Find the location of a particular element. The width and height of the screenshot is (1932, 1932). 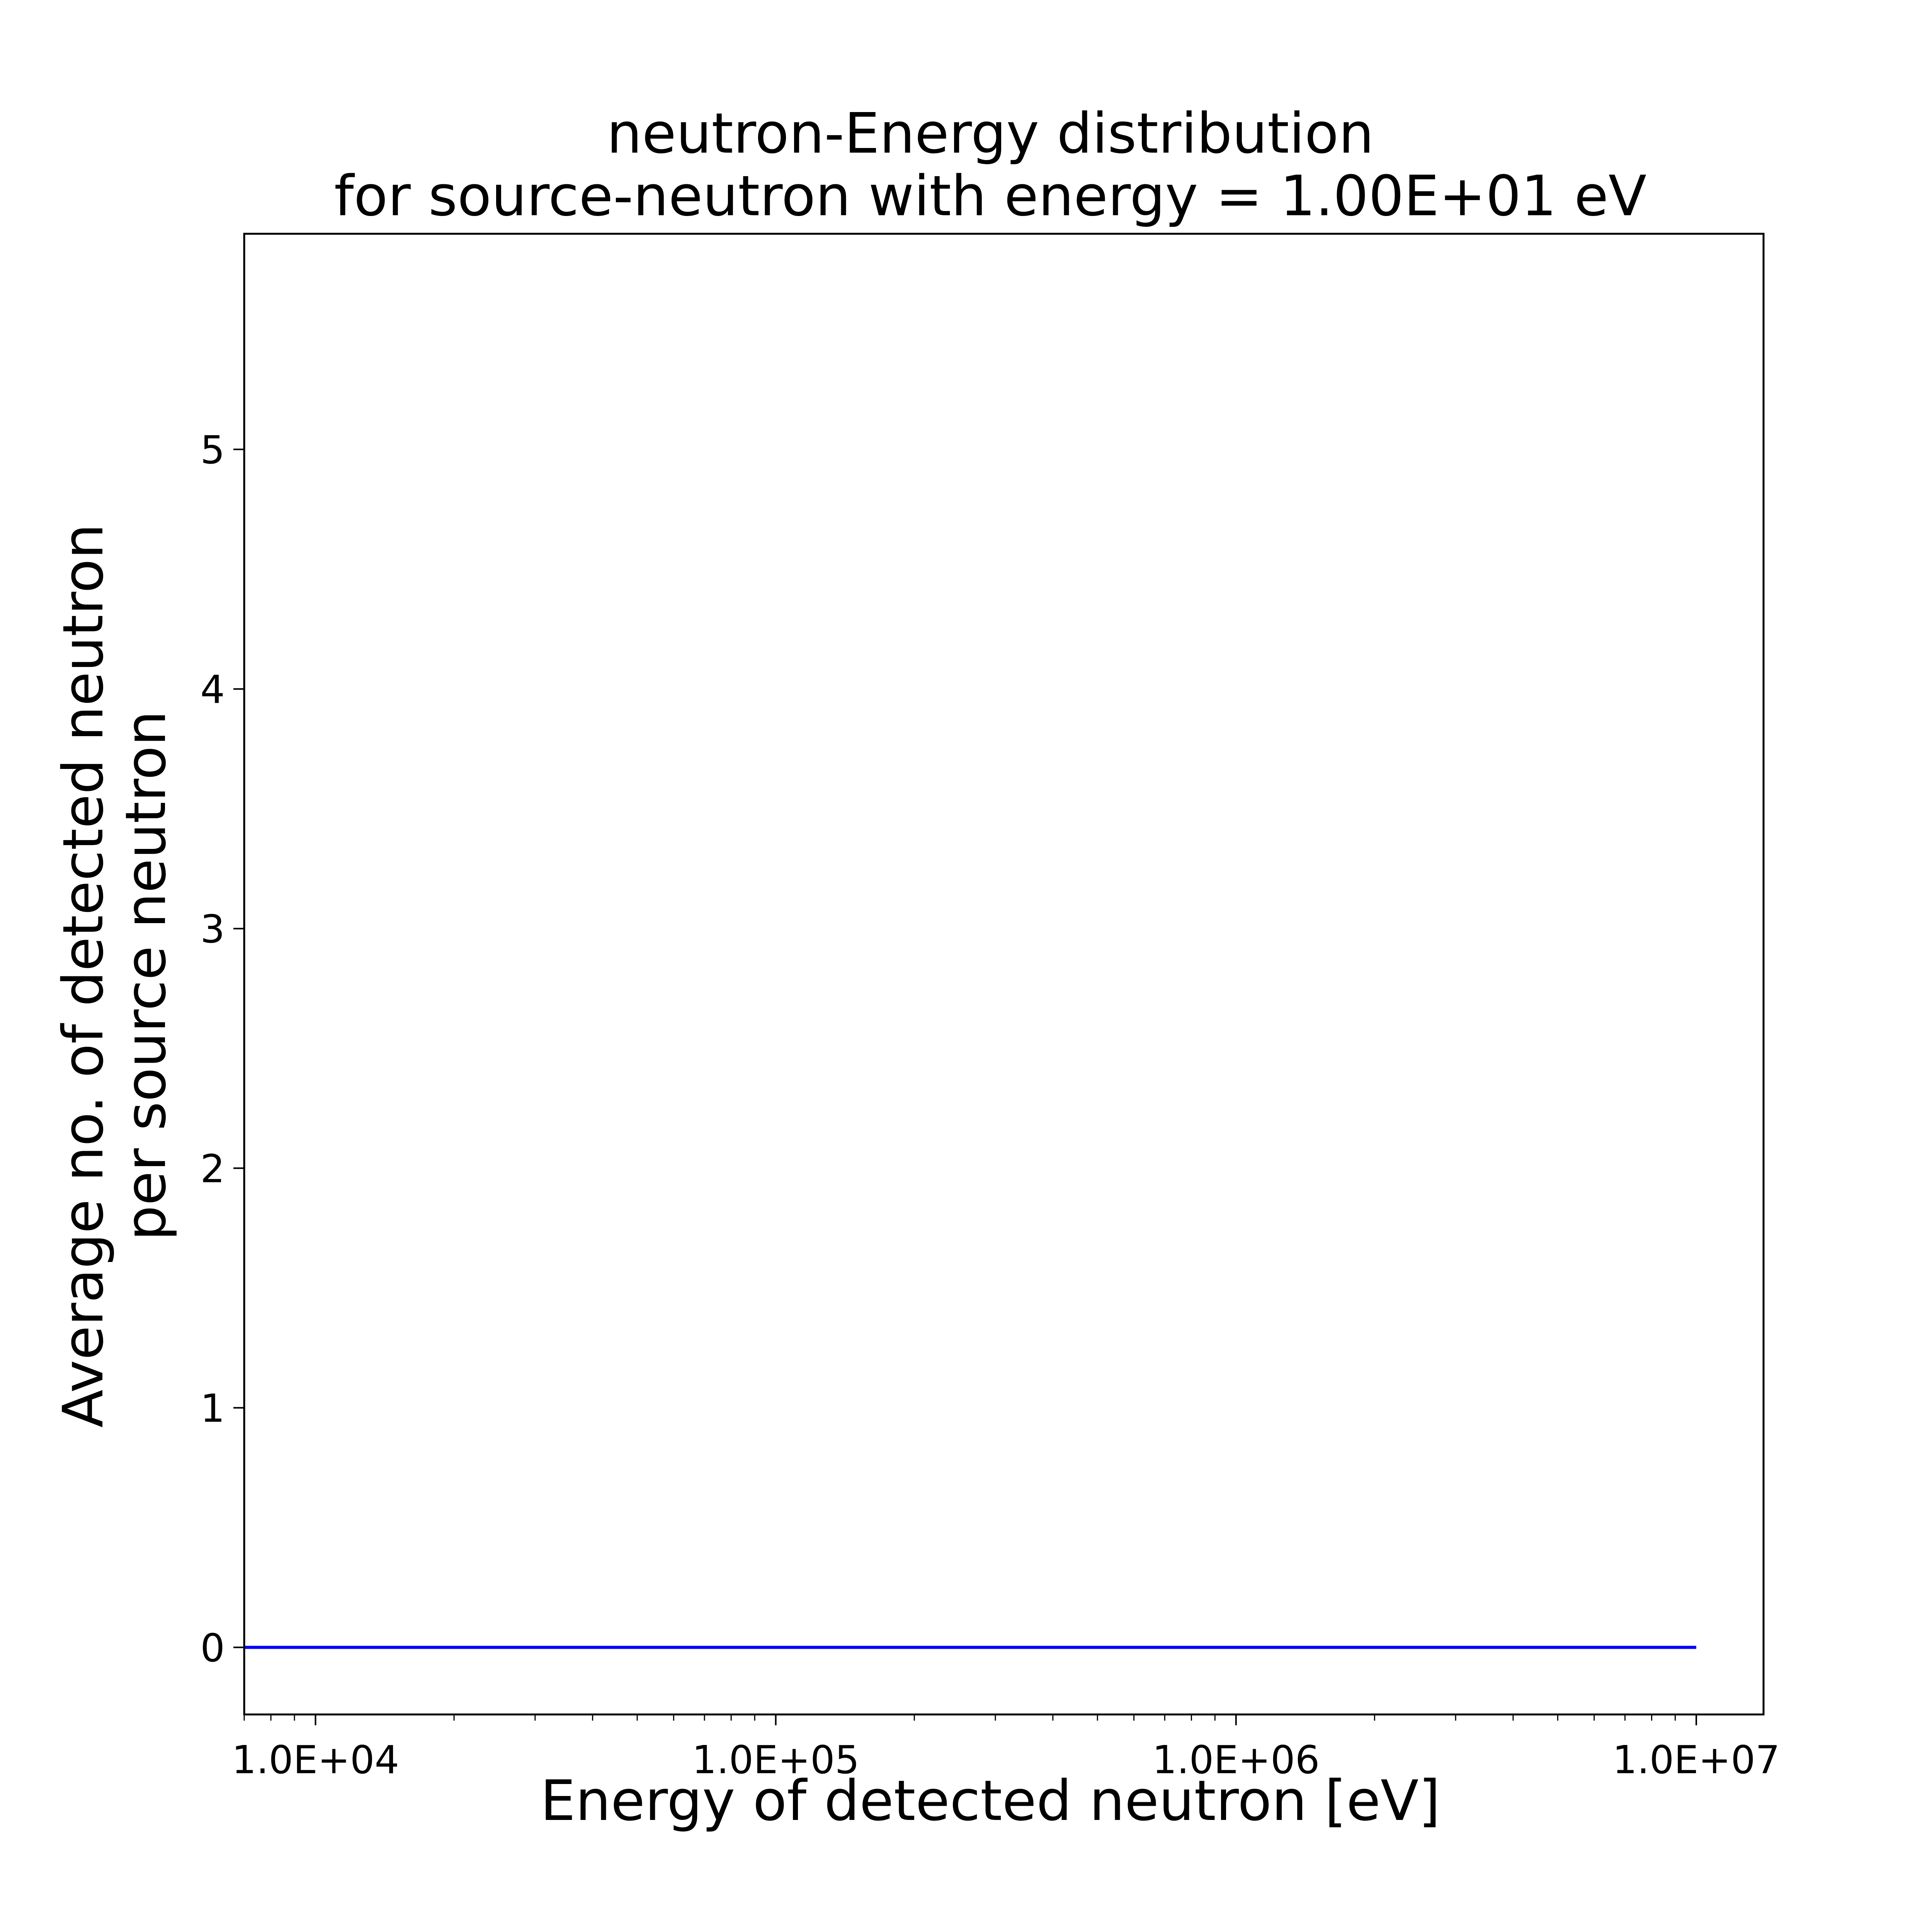

x-tick-label-3: 1.0E+07 is located at coordinates (1696, 1759).